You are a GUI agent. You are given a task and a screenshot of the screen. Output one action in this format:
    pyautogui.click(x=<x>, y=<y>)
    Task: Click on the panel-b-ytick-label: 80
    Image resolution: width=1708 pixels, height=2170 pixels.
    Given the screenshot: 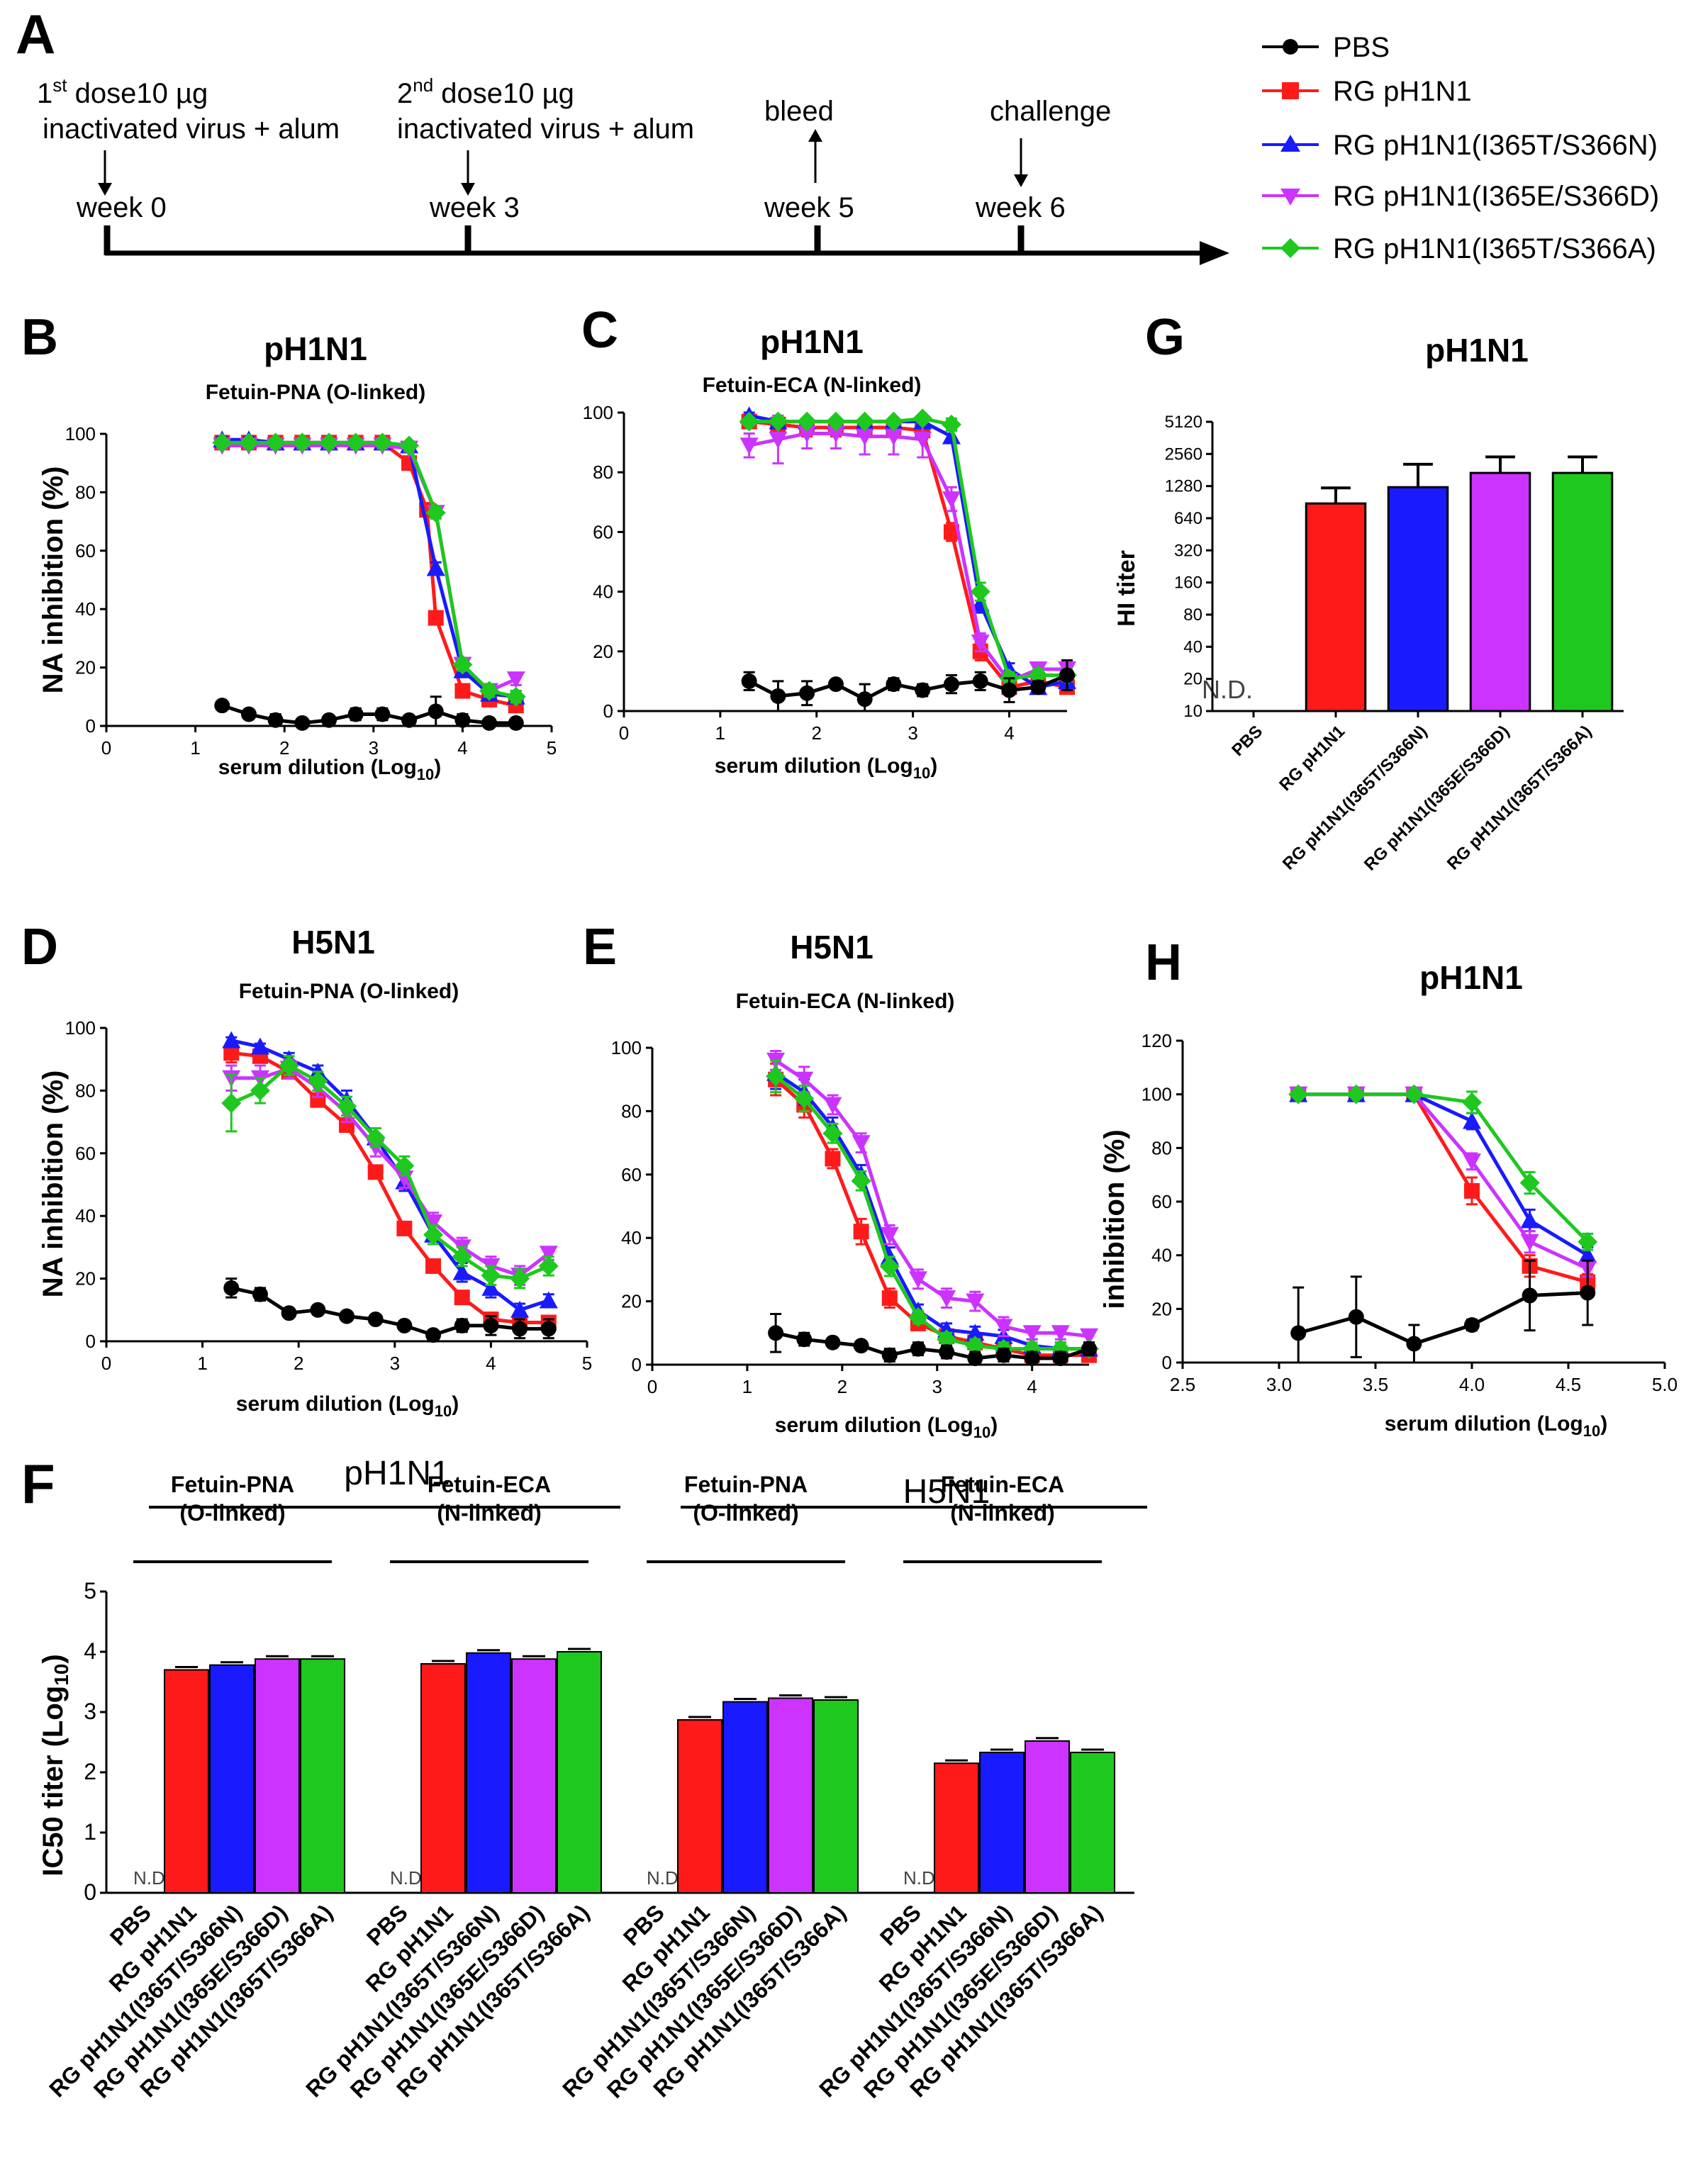 What is the action you would take?
    pyautogui.click(x=85, y=492)
    